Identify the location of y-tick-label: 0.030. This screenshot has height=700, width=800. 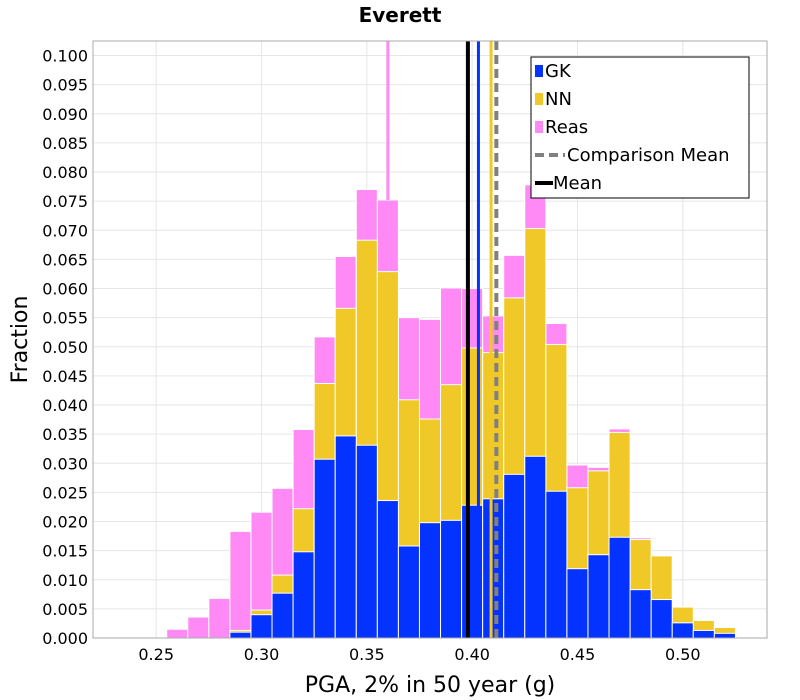
(65, 463).